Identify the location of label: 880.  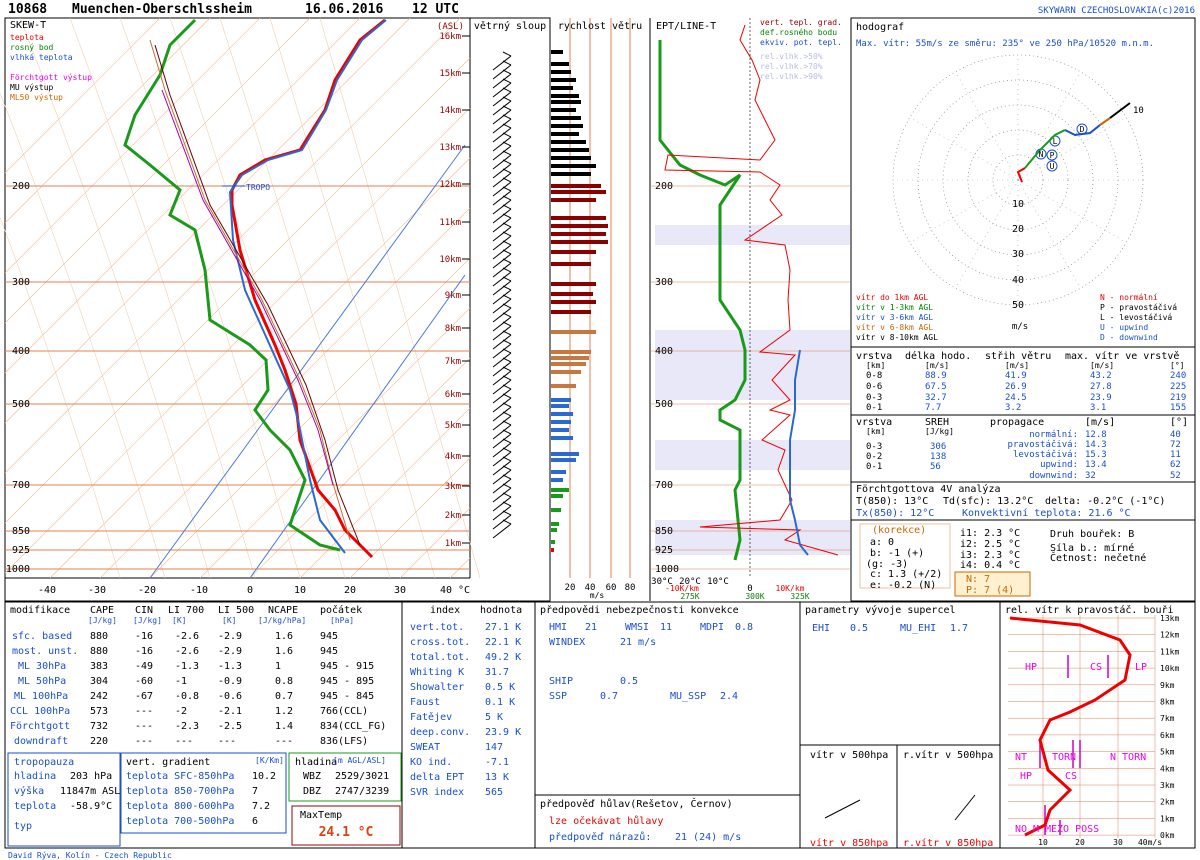
(99, 651).